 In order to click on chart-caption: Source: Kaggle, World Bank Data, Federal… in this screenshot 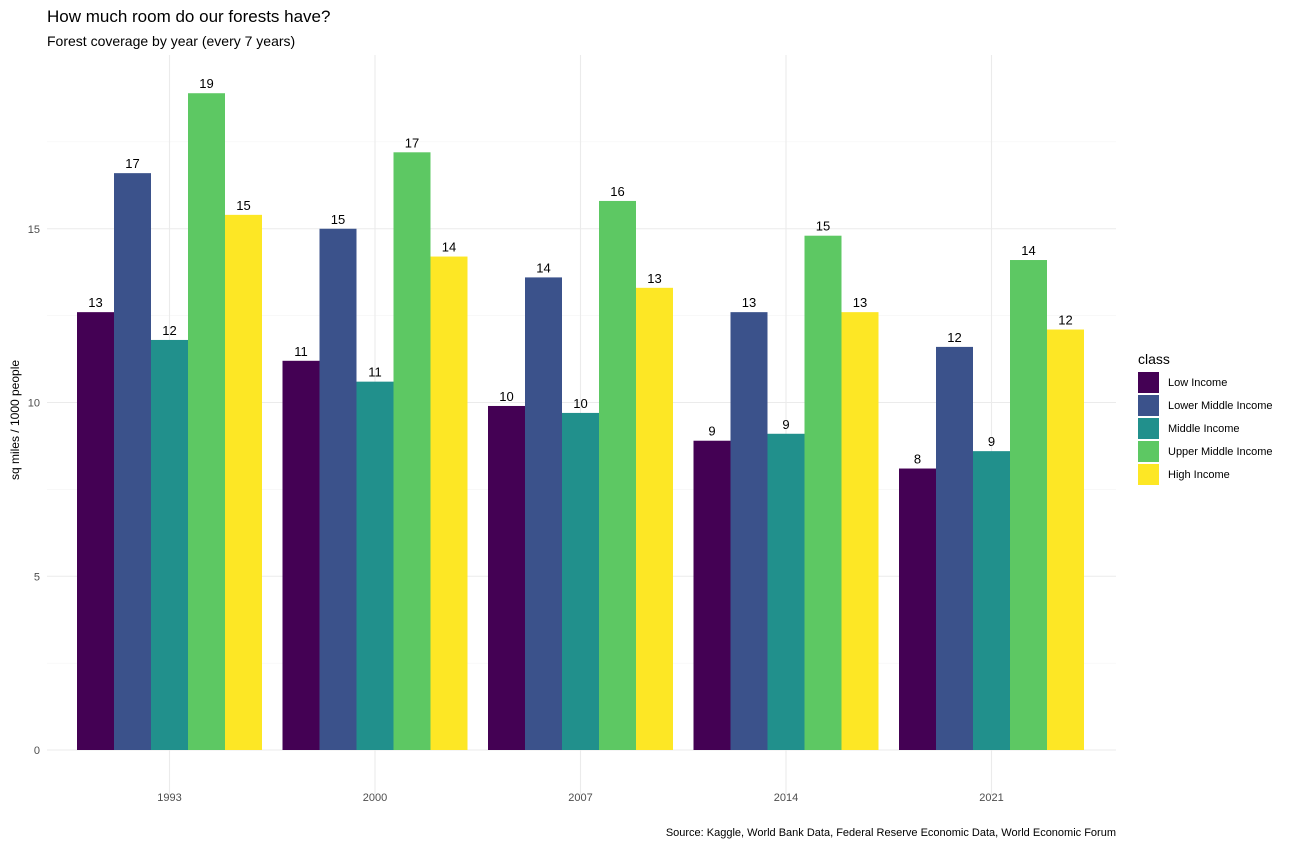, I will do `click(890, 833)`.